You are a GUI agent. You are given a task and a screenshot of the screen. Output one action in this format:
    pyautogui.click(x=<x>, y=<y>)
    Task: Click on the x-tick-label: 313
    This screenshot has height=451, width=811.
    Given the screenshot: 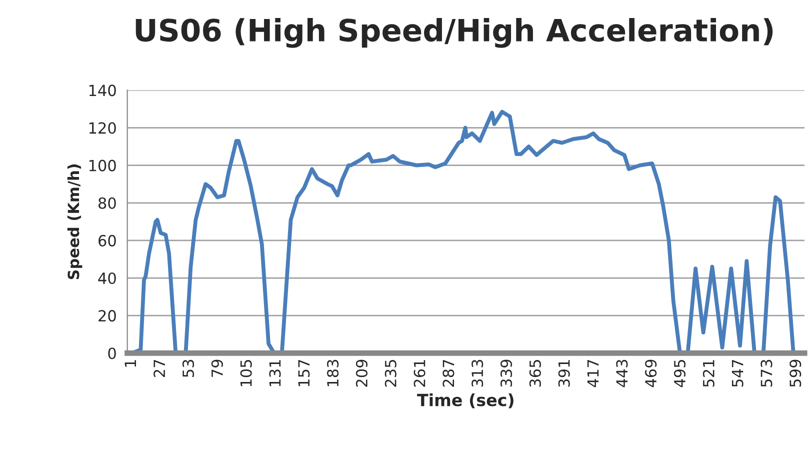 What is the action you would take?
    pyautogui.click(x=478, y=373)
    